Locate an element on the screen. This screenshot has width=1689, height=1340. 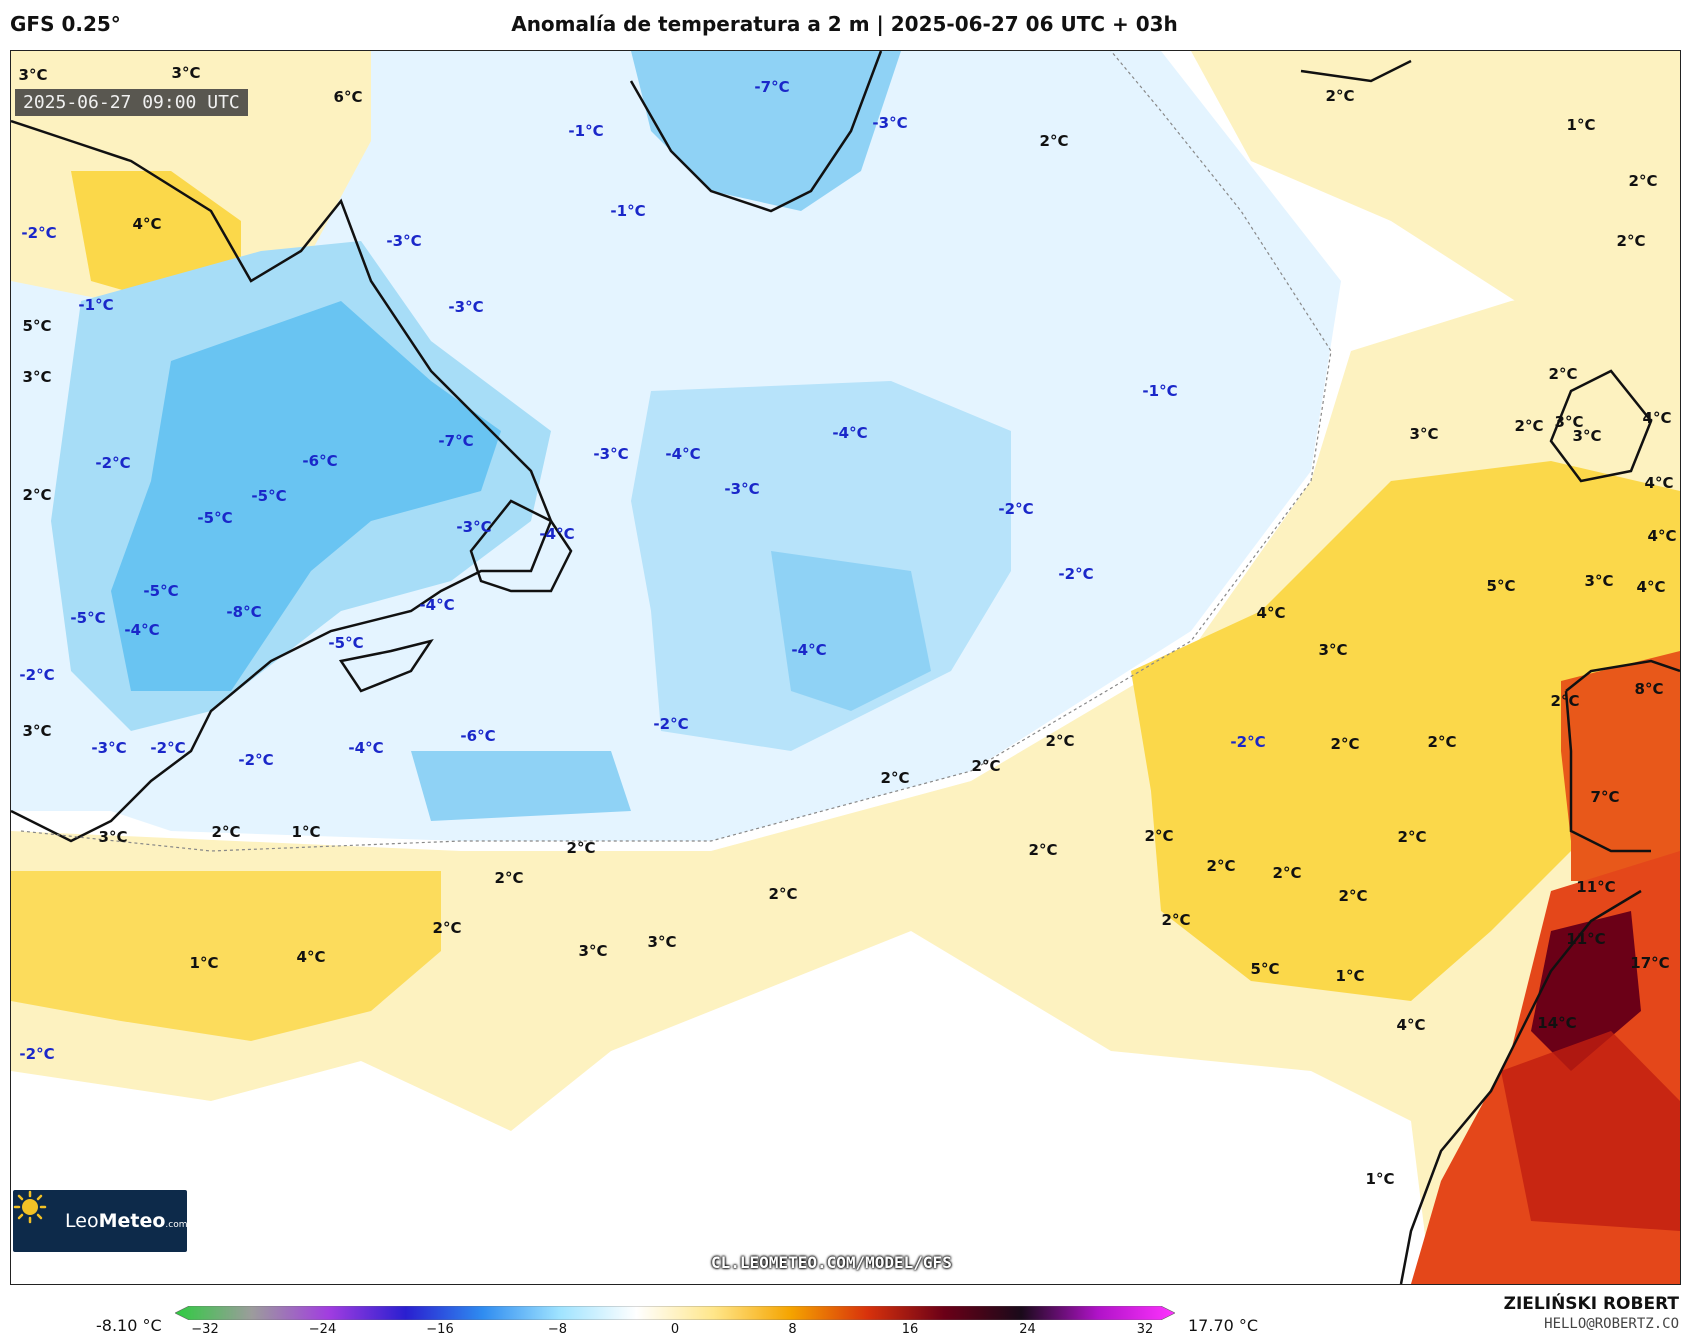
coastline-iceland-uk is located at coordinates (1476, 271).